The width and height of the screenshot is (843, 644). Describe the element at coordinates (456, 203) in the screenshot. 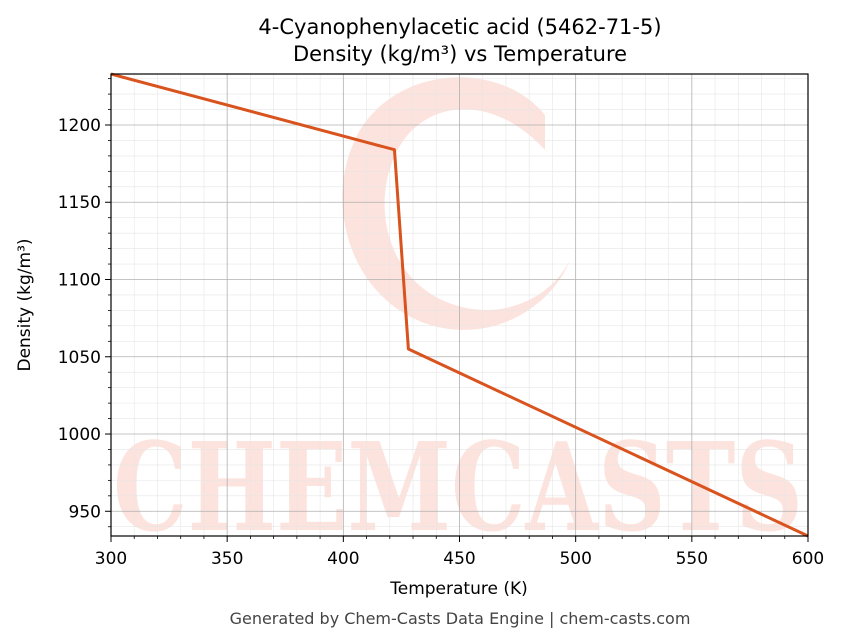

I see `watermark-c-logo` at that location.